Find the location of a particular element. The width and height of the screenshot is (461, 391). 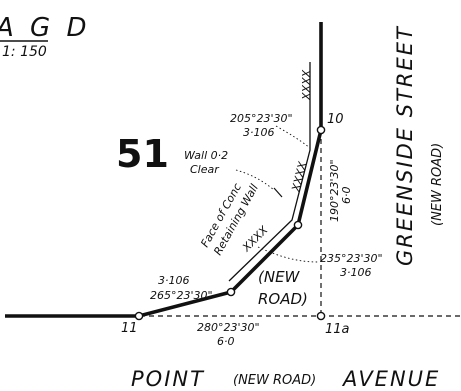

header-title: A G D is located at coordinates (45, 28).